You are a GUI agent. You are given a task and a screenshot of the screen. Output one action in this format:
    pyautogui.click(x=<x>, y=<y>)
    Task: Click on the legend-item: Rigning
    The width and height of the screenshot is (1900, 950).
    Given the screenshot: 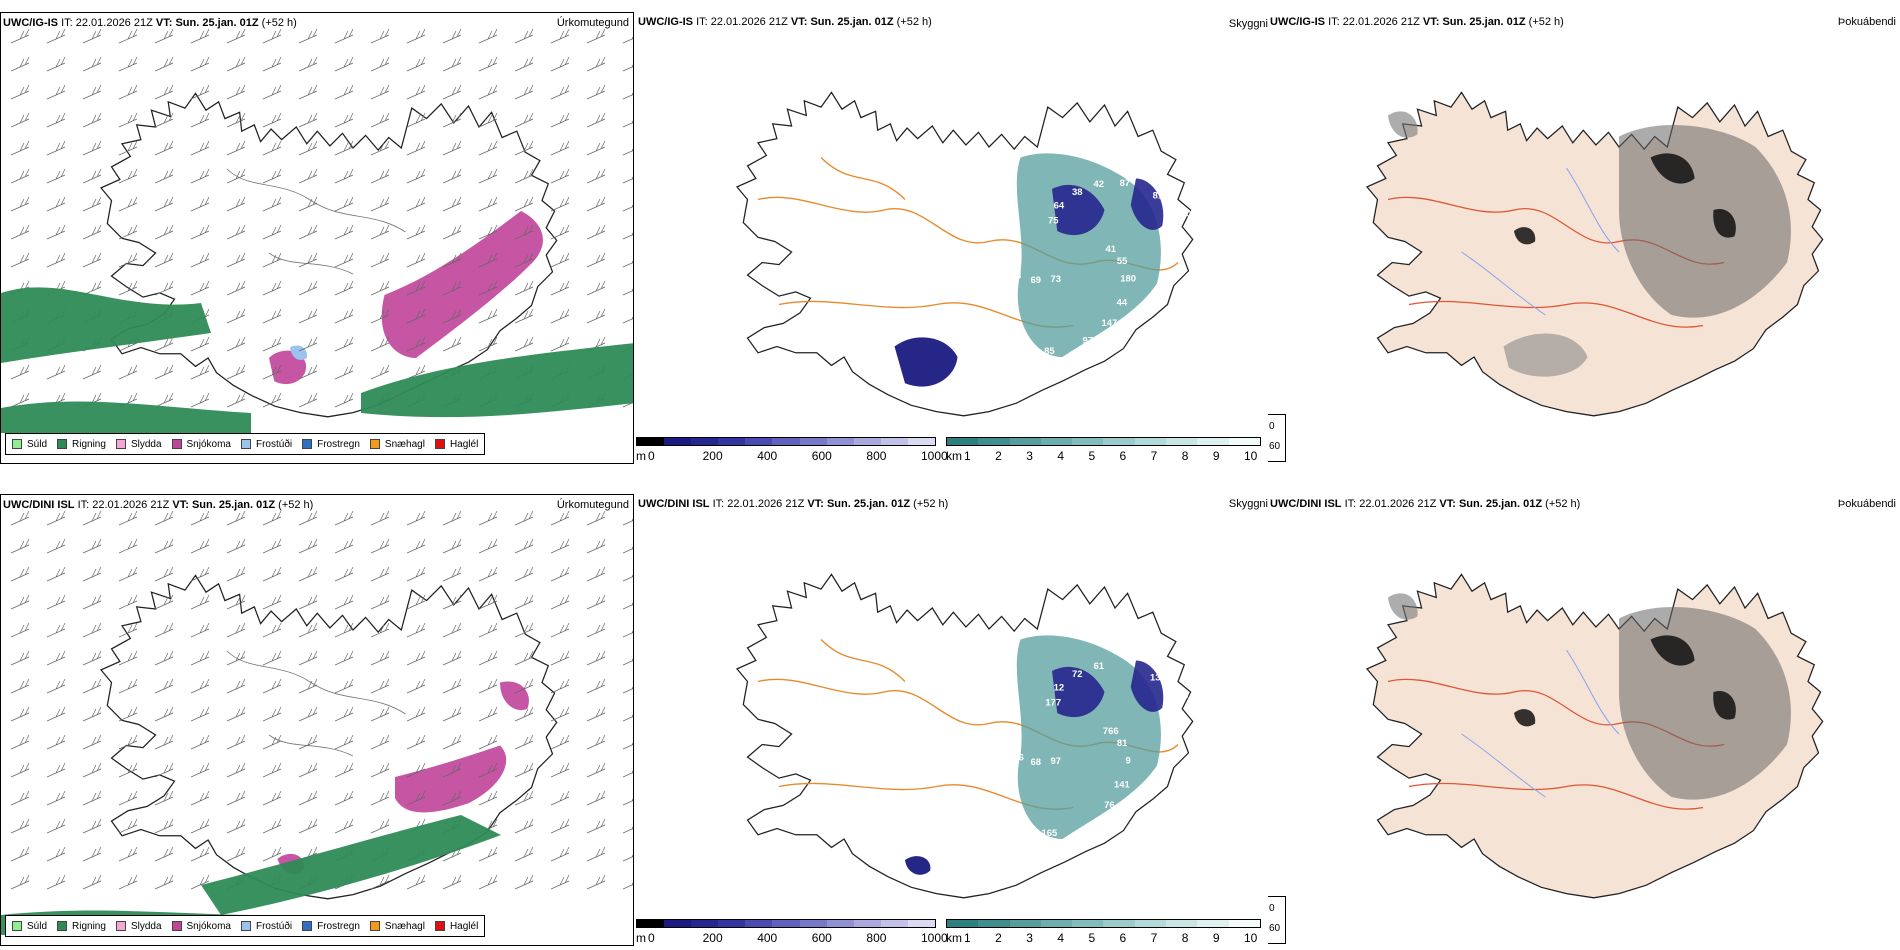 What is the action you would take?
    pyautogui.click(x=81, y=444)
    